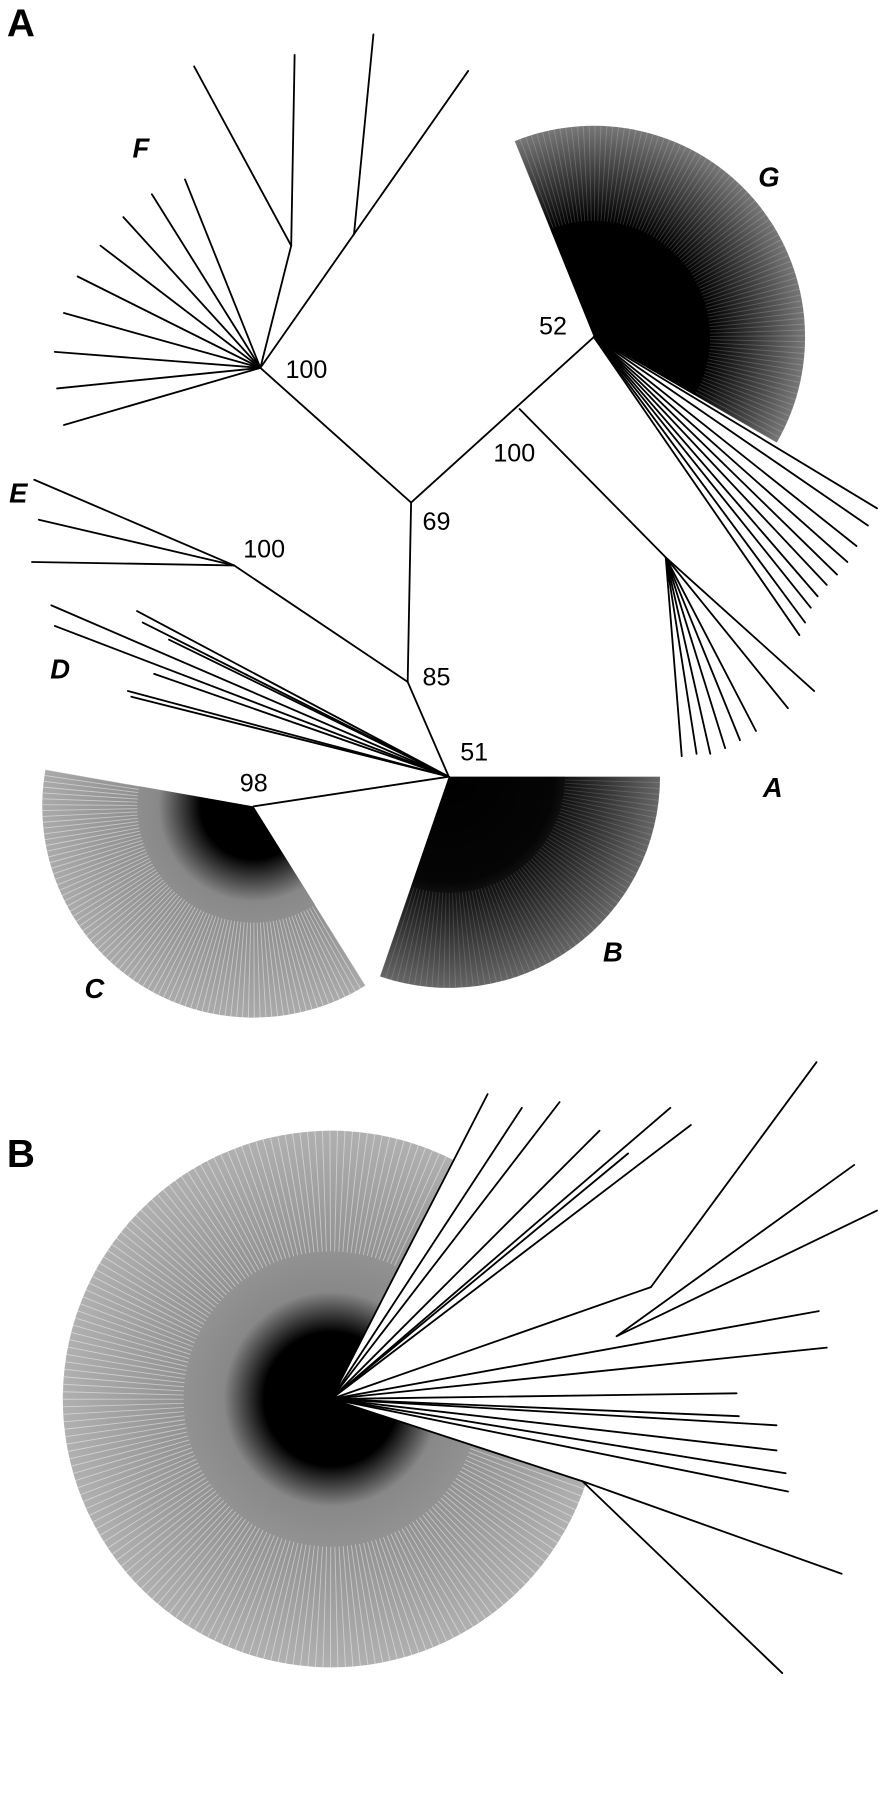 This screenshot has height=1800, width=885. I want to click on clade-g-leaf, so click(702, 472).